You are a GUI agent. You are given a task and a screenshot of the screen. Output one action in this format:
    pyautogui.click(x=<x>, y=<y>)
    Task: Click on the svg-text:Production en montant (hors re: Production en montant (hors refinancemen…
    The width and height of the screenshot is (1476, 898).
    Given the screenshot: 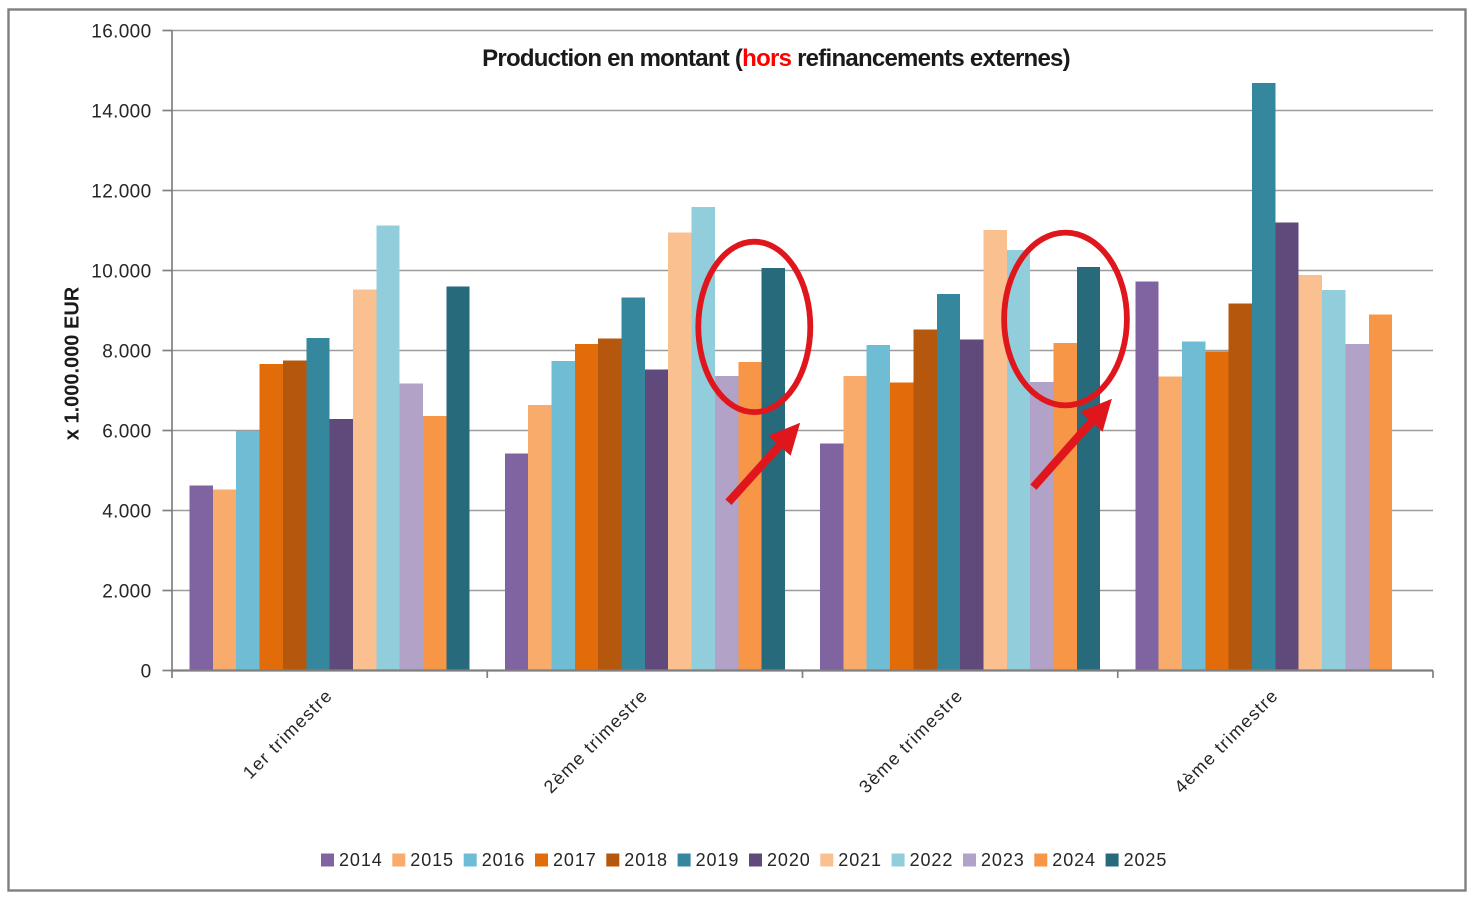 What is the action you would take?
    pyautogui.click(x=776, y=58)
    